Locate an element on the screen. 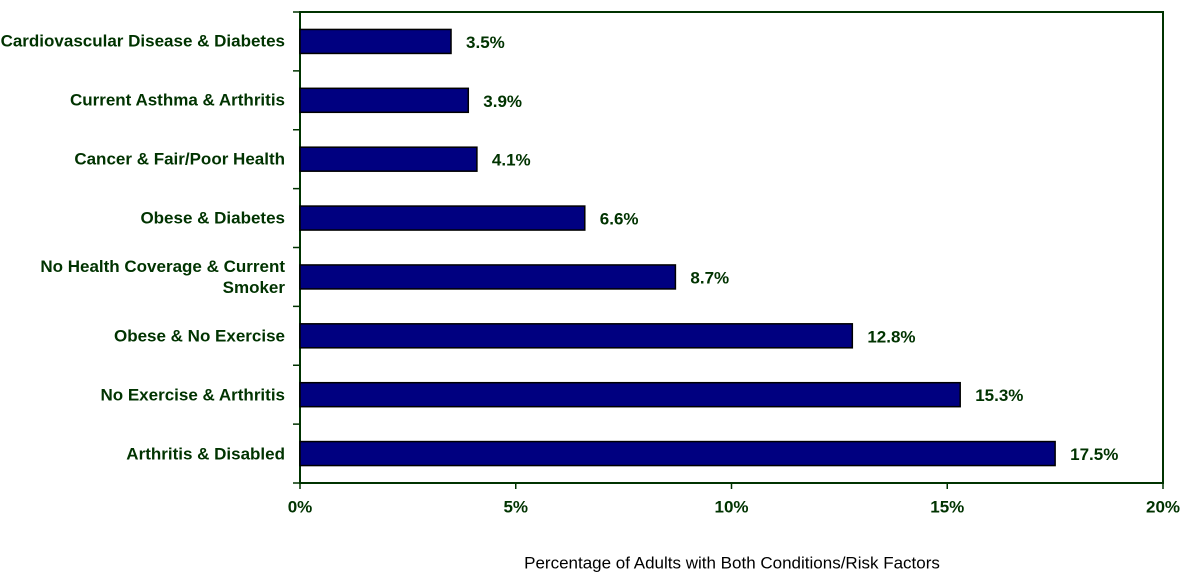 The width and height of the screenshot is (1185, 575). value-label: 12.8% is located at coordinates (891, 336).